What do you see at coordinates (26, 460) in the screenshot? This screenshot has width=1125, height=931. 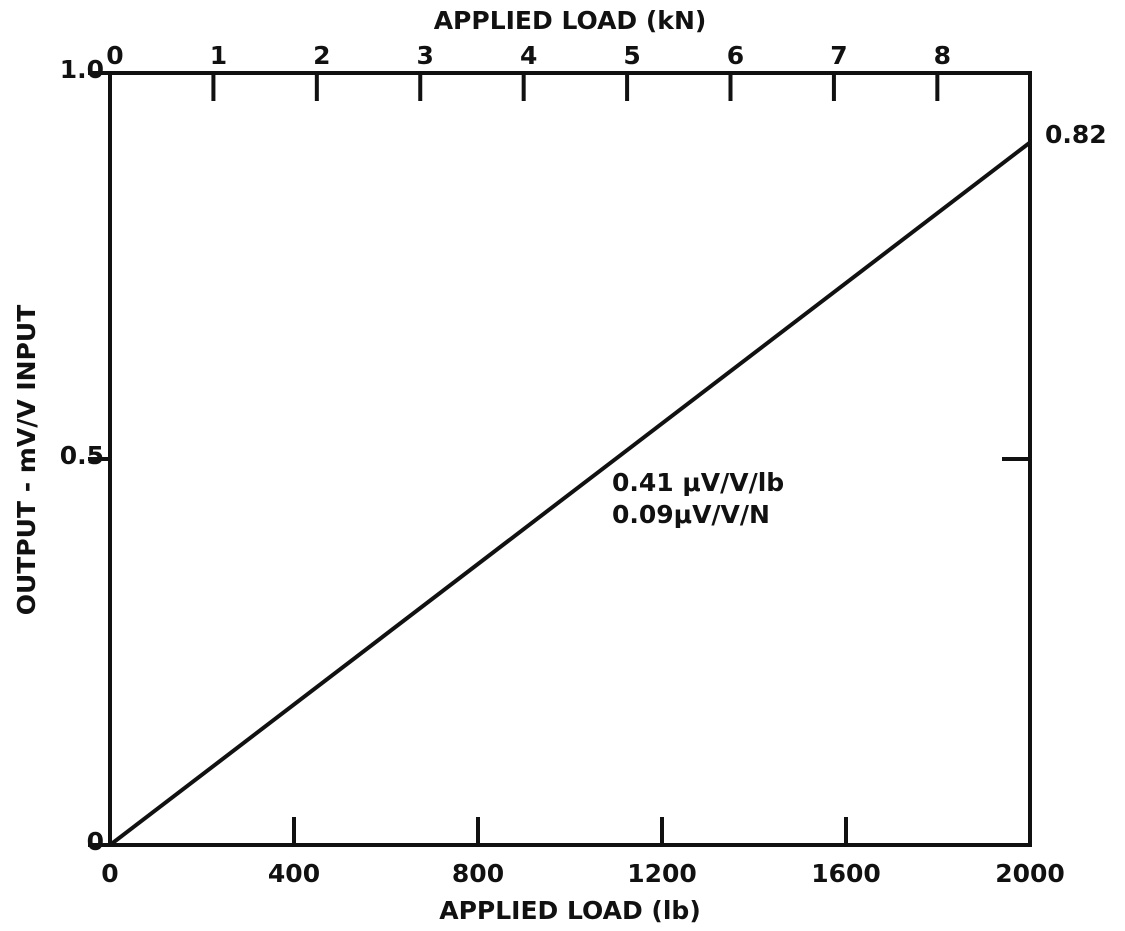 I see `y-axis-label: OUTPUT - mV/V INPUT` at bounding box center [26, 460].